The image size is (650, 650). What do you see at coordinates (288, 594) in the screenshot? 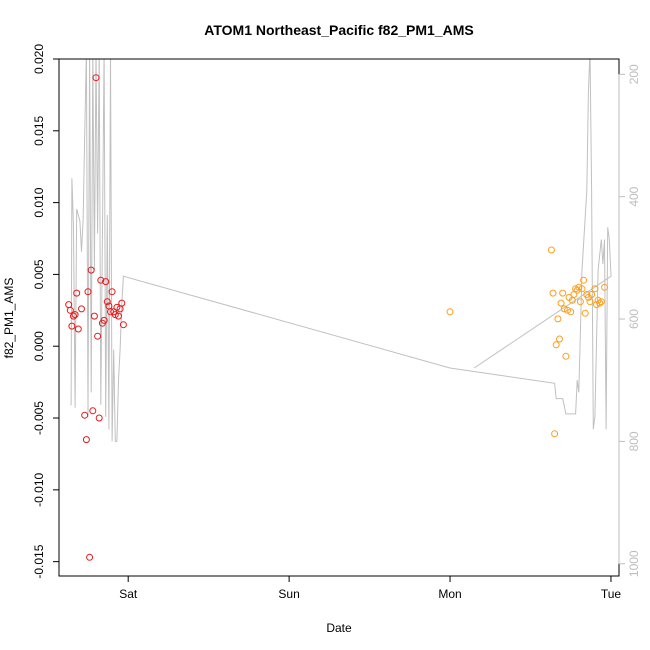
I see `x-tick-label: Sun` at bounding box center [288, 594].